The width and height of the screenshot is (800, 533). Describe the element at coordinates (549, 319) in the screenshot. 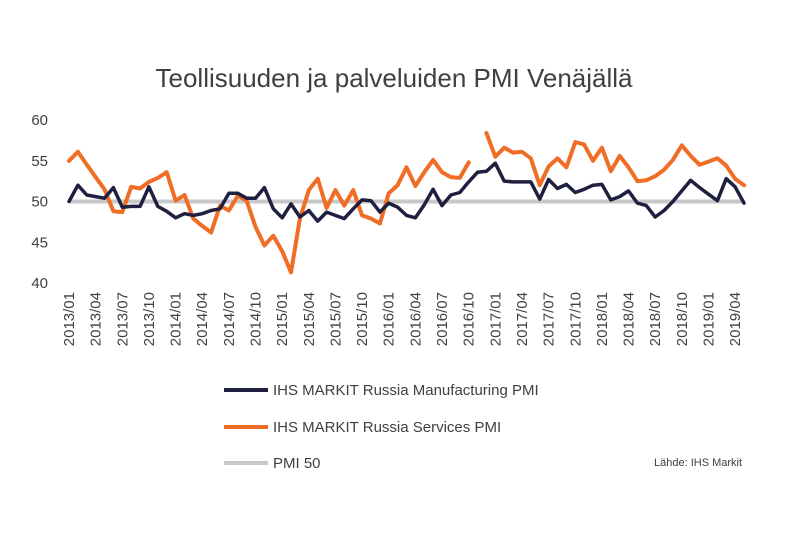

I see `x-tick-label: 2017/07` at that location.